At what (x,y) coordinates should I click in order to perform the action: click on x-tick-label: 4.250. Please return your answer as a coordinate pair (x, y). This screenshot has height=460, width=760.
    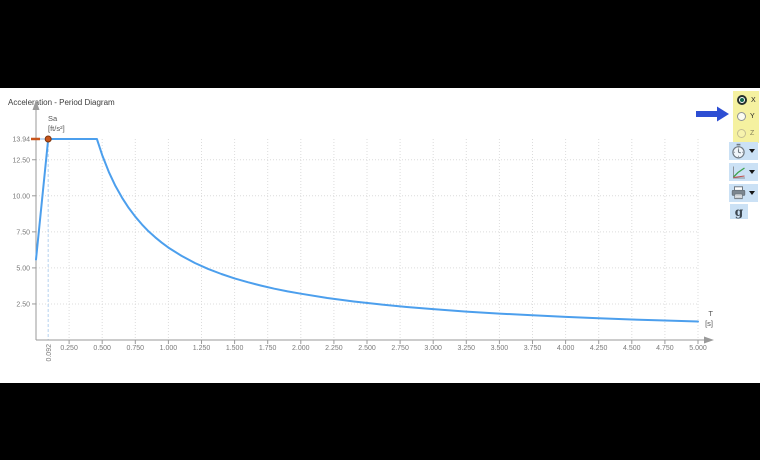
    Looking at the image, I should click on (599, 348).